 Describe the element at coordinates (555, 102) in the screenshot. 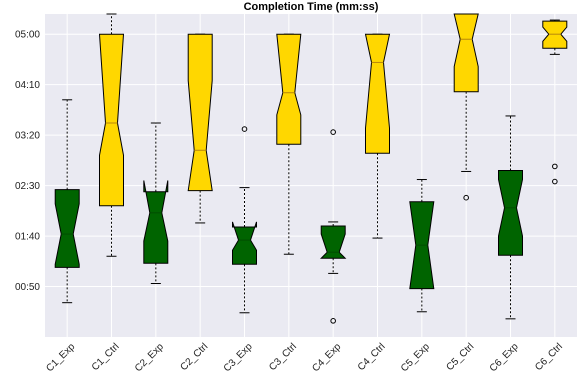

I see `box-c6-ctrl` at that location.